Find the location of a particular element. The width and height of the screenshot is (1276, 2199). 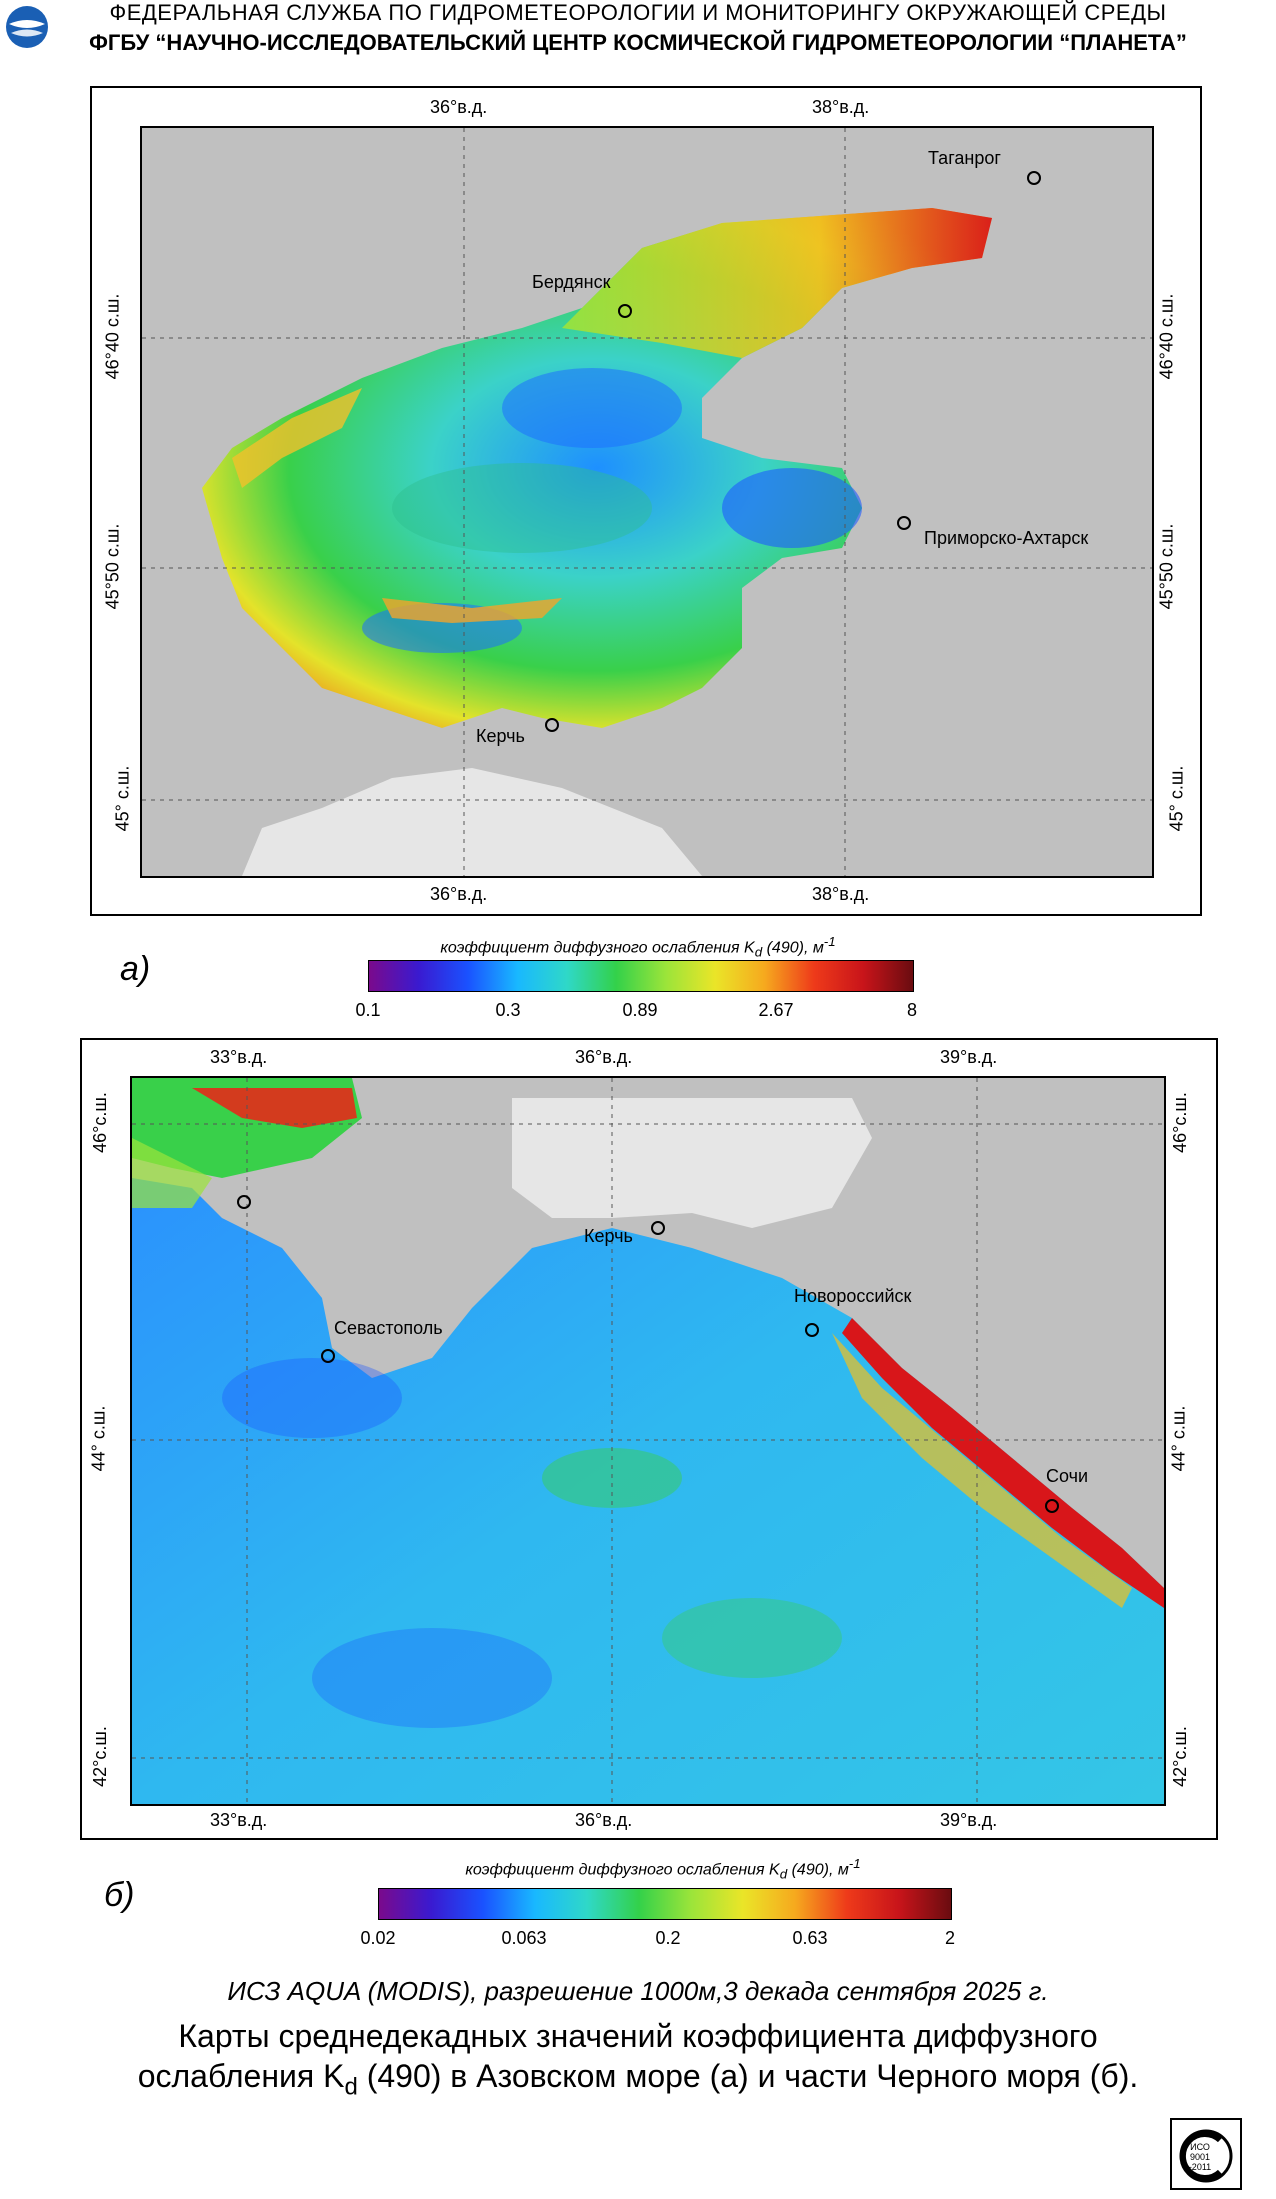

iso-certification-badge-icon: ИСО 9001 -2011 is located at coordinates (1206, 2154).